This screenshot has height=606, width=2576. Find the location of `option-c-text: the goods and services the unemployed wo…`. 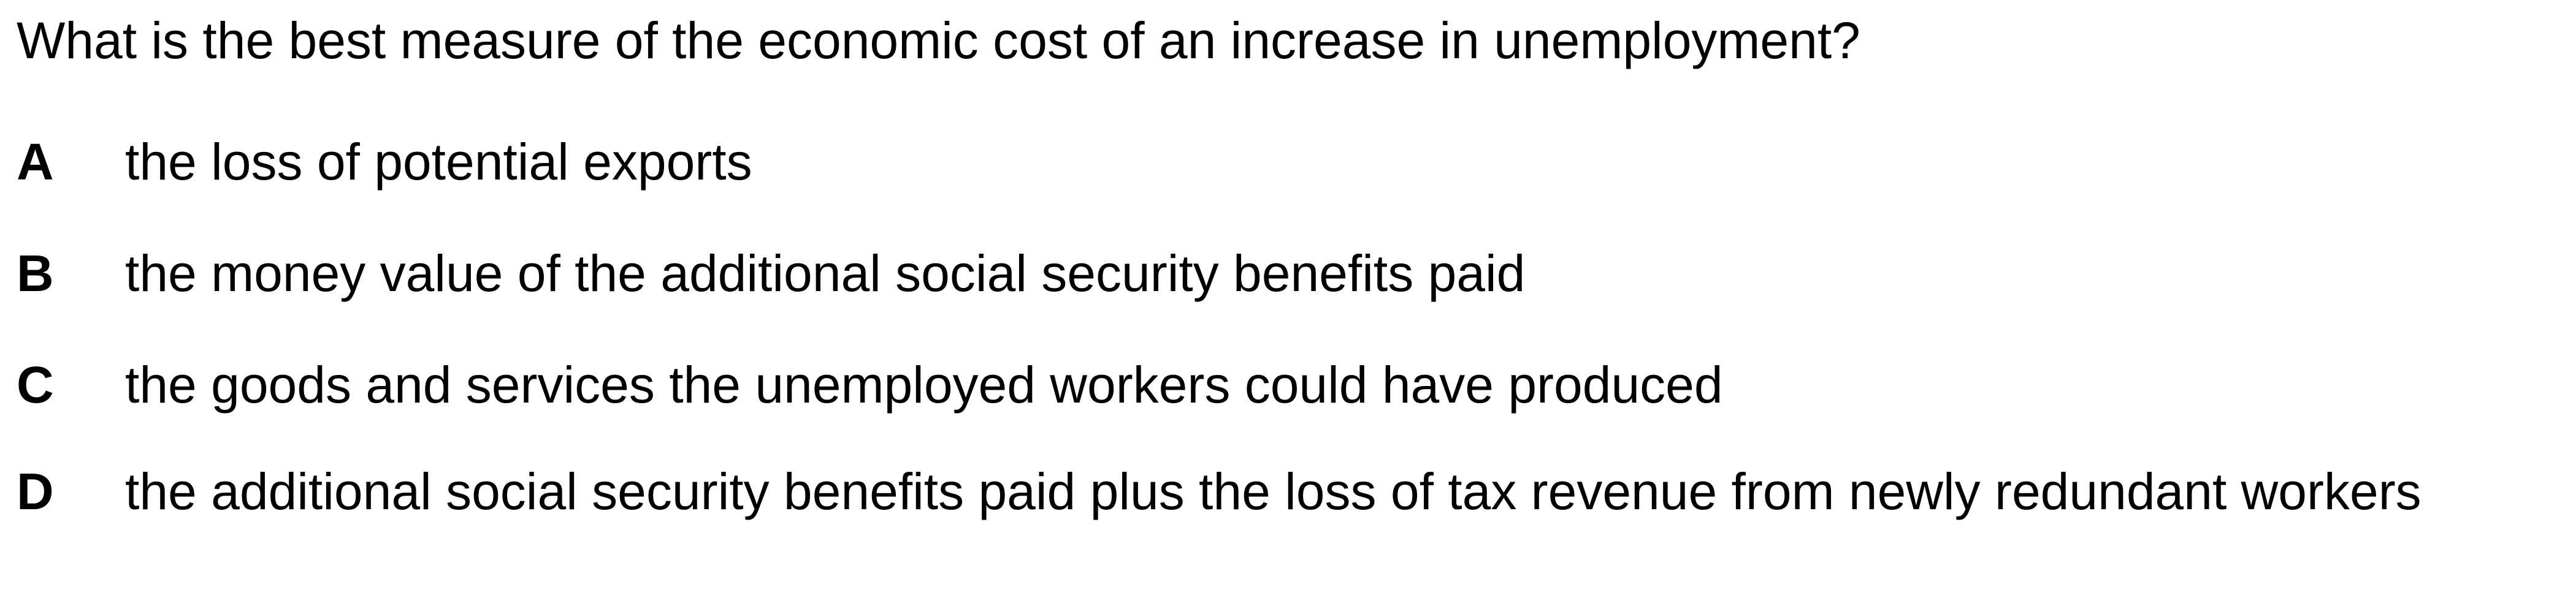

option-c-text: the goods and services the unemployed wo… is located at coordinates (924, 385).